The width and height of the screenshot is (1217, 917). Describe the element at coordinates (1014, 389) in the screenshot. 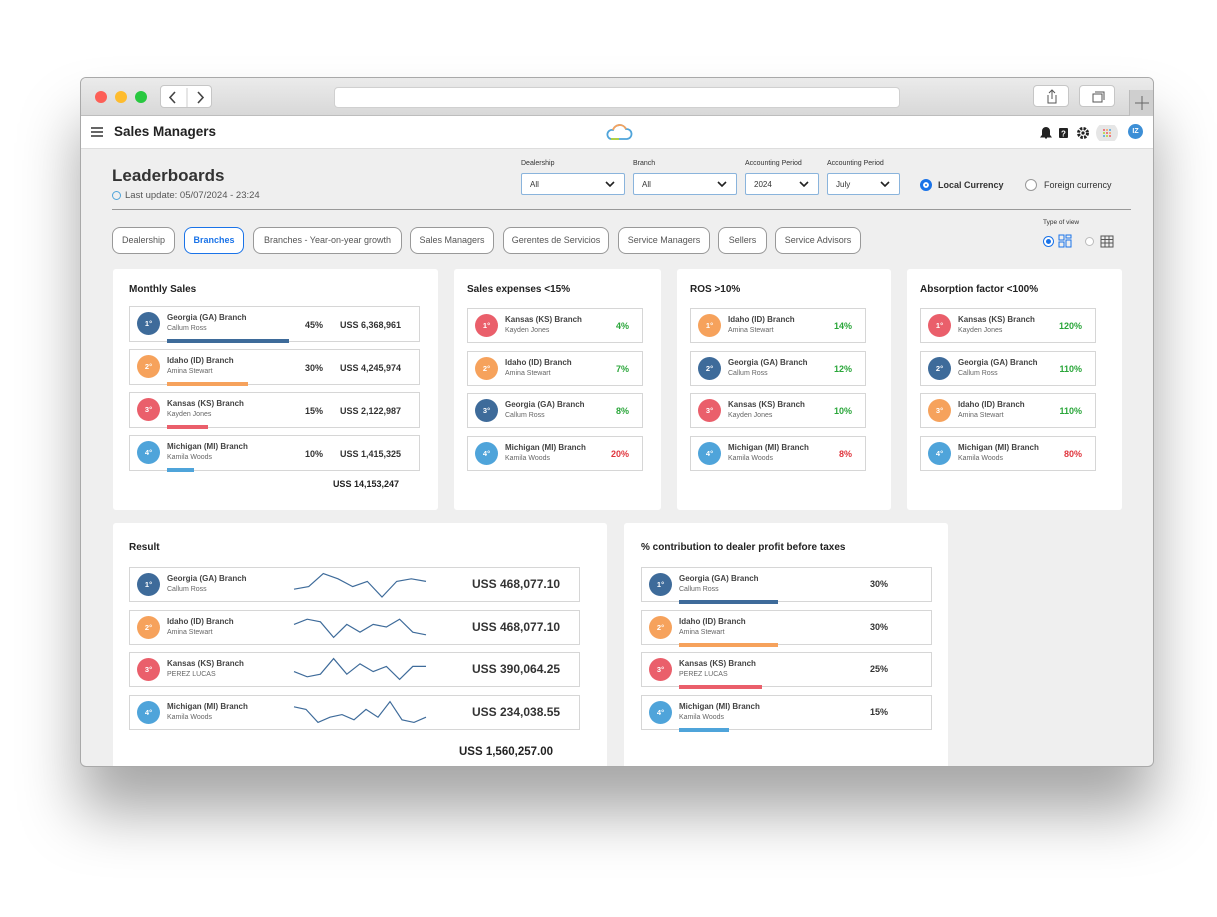

I see `card` at that location.